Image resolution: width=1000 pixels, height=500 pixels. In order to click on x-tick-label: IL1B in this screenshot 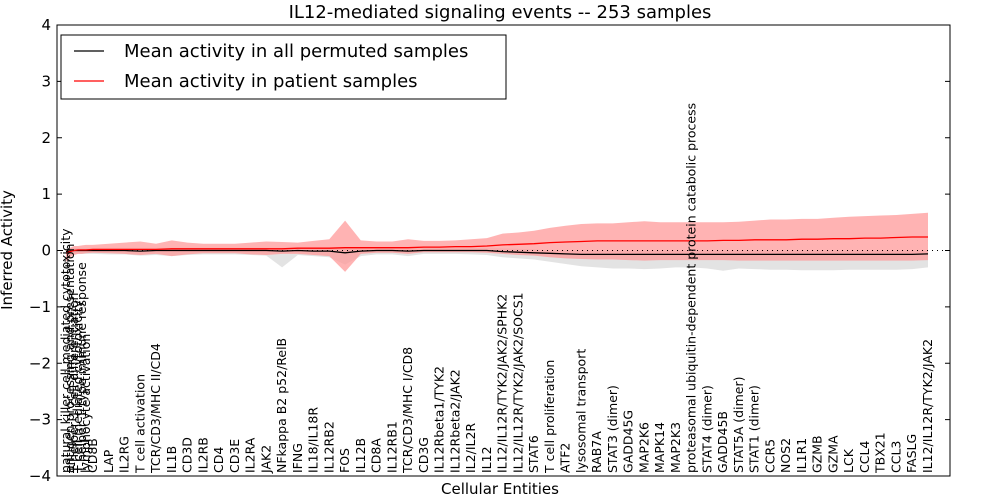, I will do `click(171, 459)`.